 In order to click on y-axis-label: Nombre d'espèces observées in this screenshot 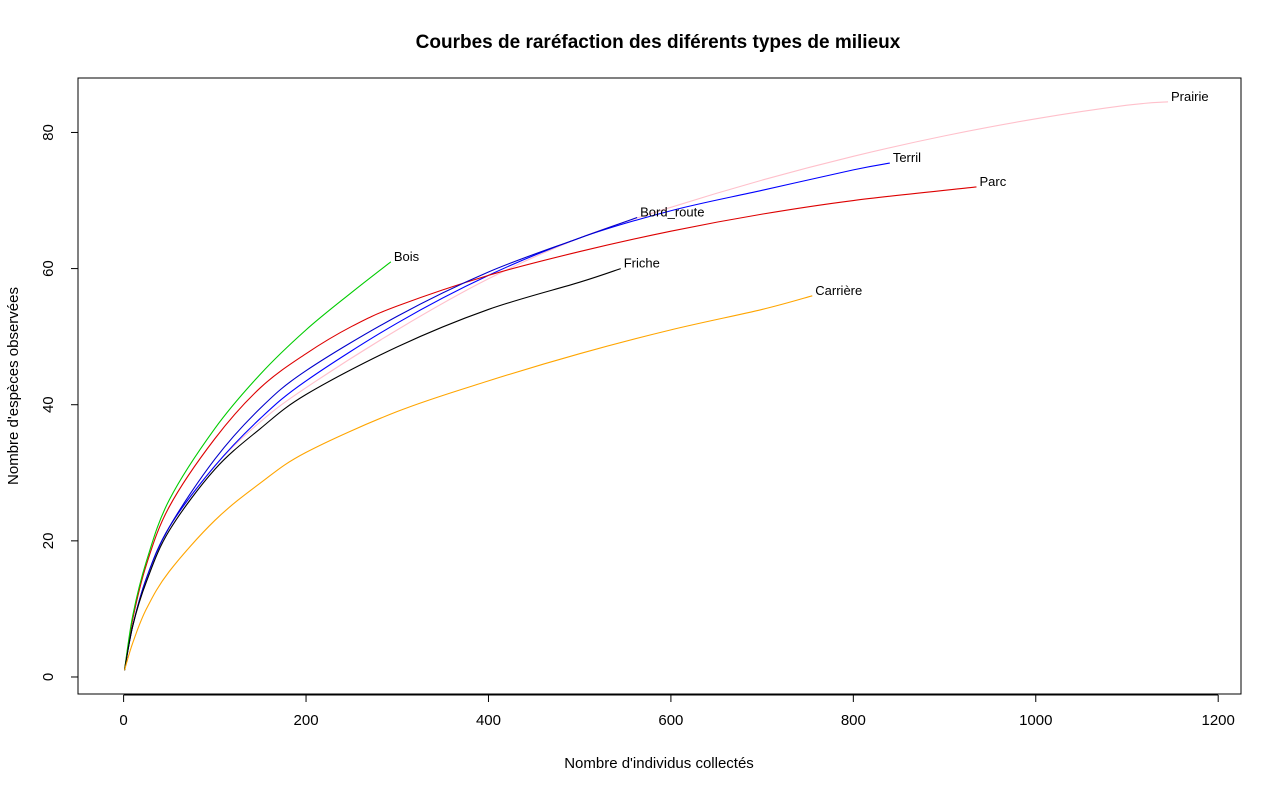, I will do `click(13, 386)`.